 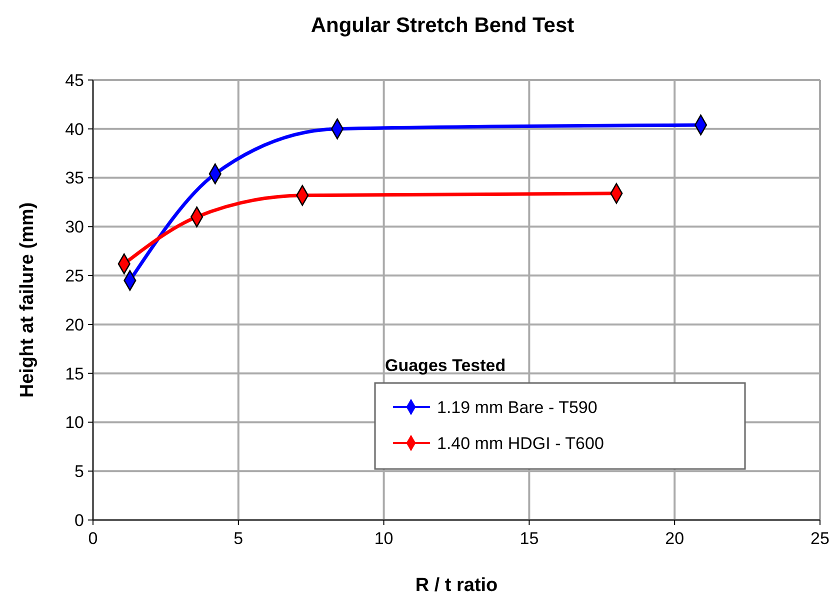 What do you see at coordinates (442, 25) in the screenshot?
I see `chart-title: Angular Stretch Bend Test` at bounding box center [442, 25].